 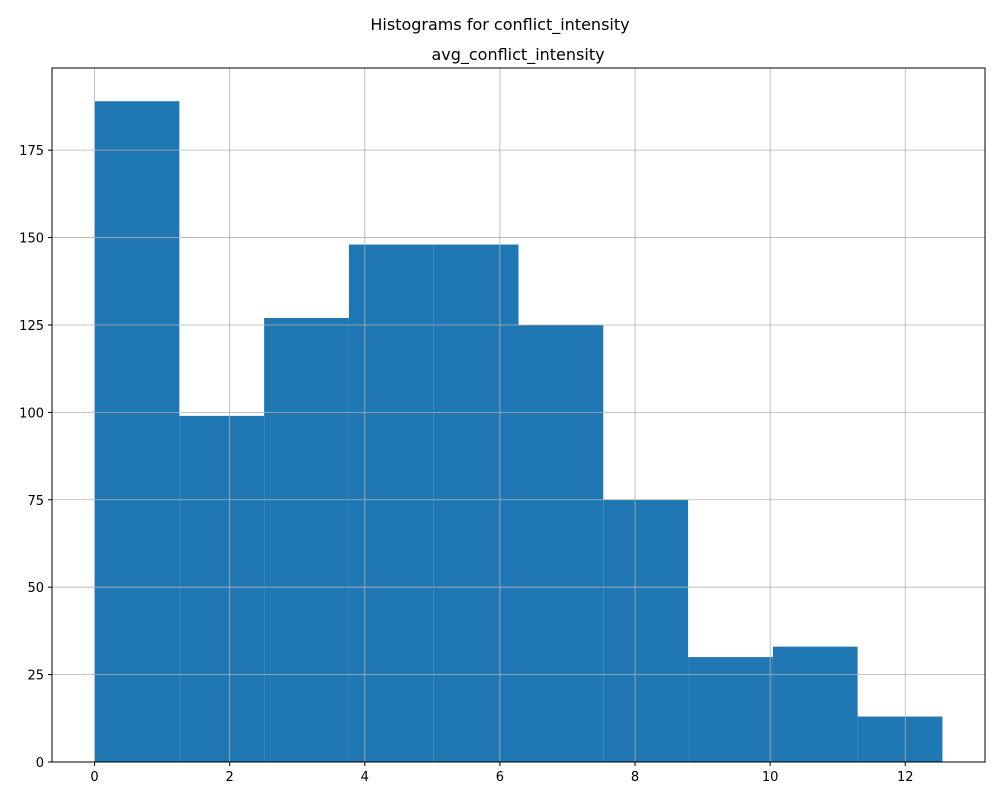 I want to click on x-tick-label: 4, so click(x=365, y=777).